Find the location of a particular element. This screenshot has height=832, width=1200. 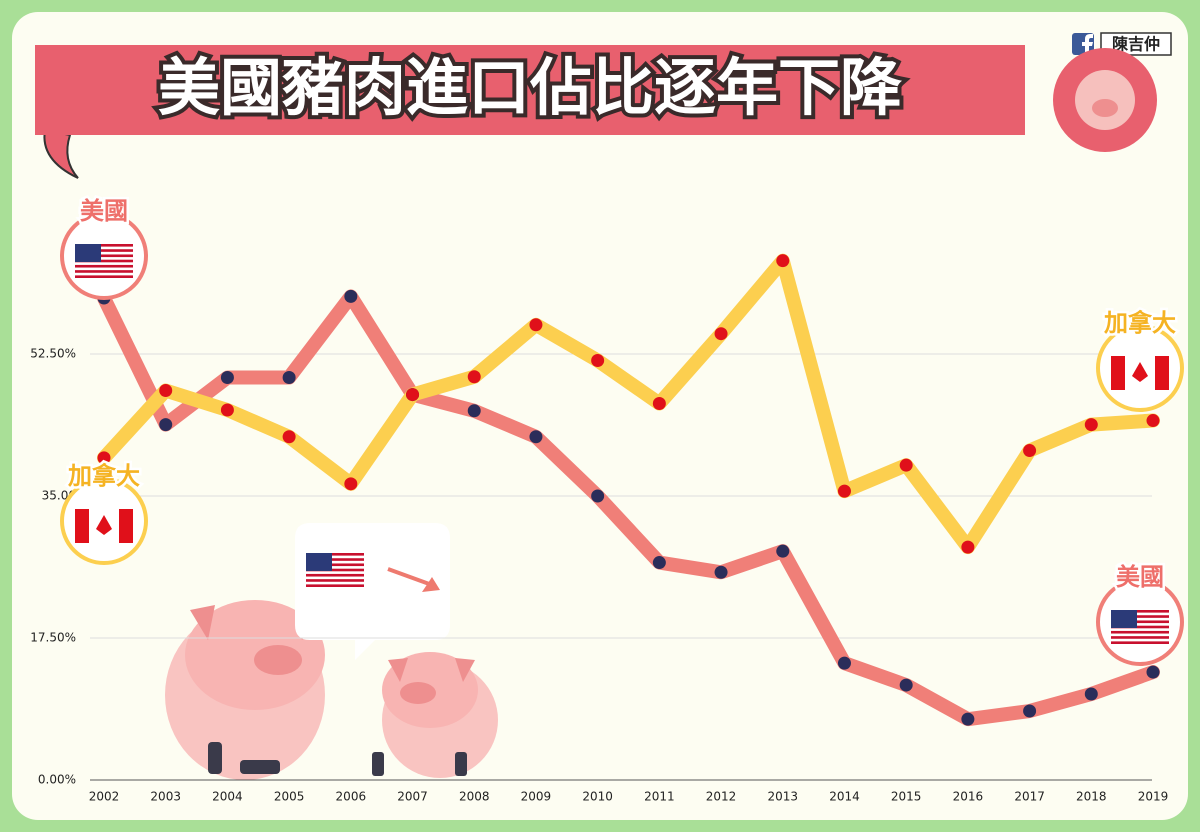

pigs-illustration is located at coordinates (331, 690).